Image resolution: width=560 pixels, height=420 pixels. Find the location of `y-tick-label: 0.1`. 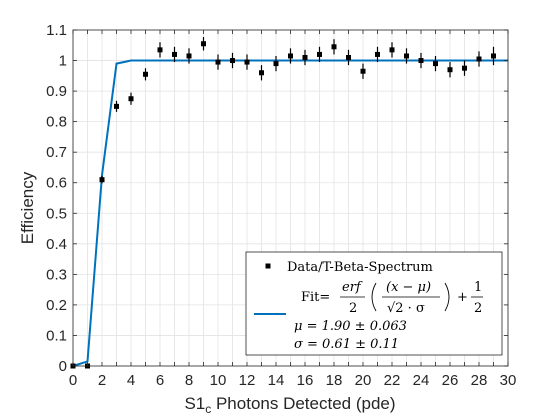

y-tick-label: 0.1 is located at coordinates (56, 335).